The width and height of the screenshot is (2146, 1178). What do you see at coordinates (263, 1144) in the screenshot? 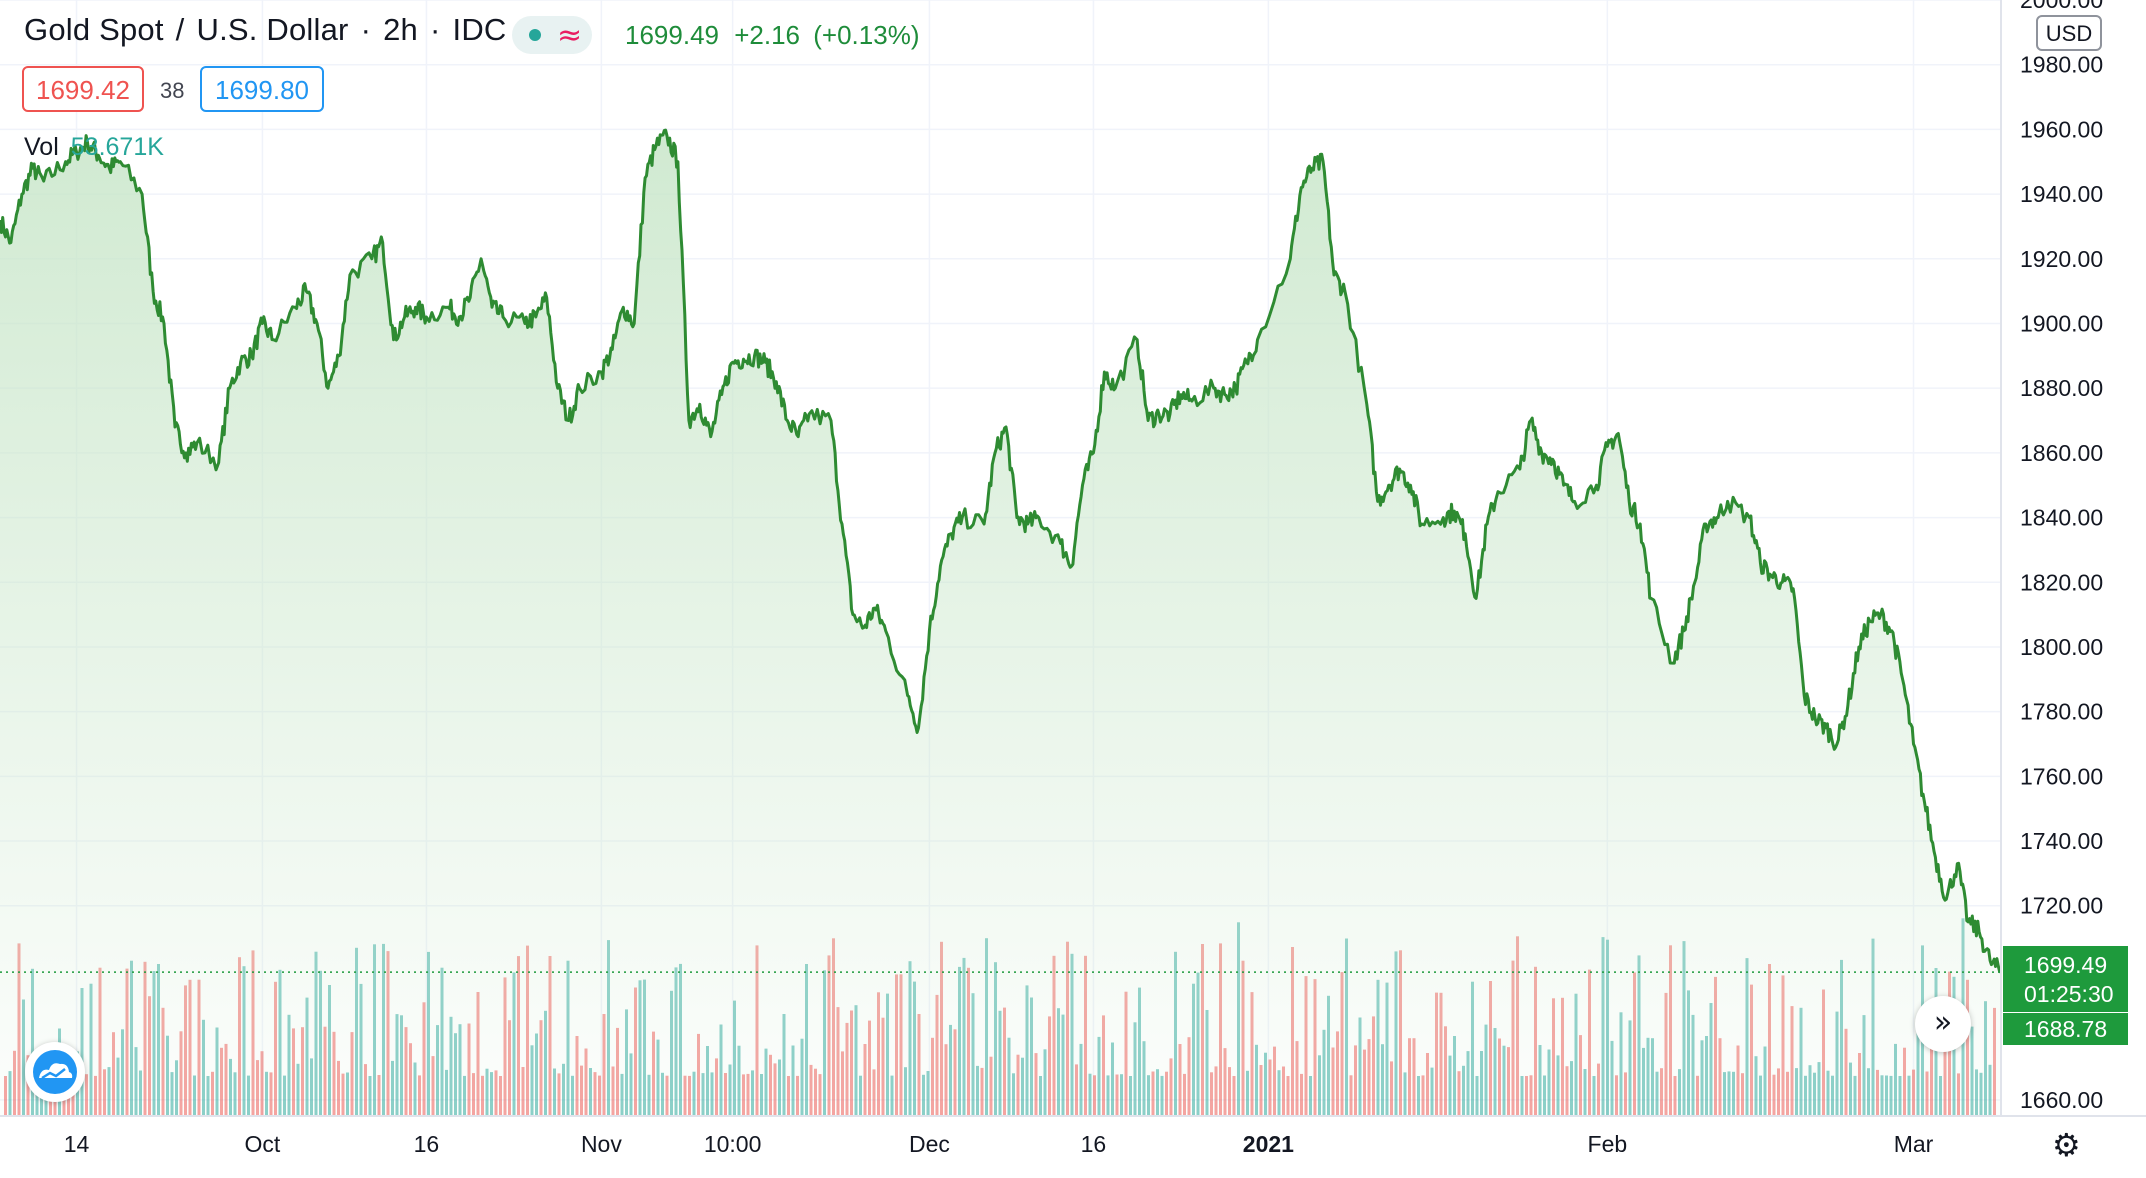
I see `time-tick-label: Oct` at bounding box center [263, 1144].